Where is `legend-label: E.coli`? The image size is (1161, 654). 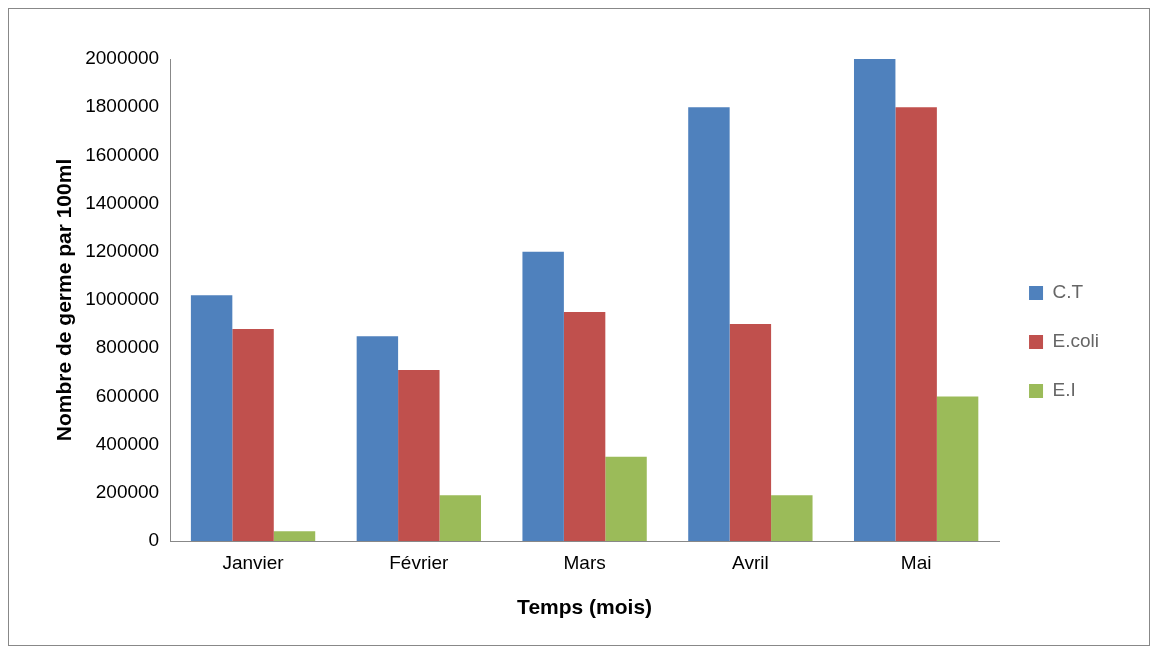
legend-label: E.coli is located at coordinates (1076, 341).